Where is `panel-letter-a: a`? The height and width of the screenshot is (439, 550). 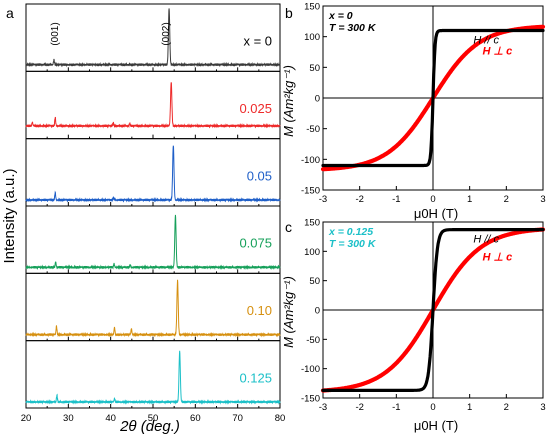
panel-letter-a: a is located at coordinates (10, 13).